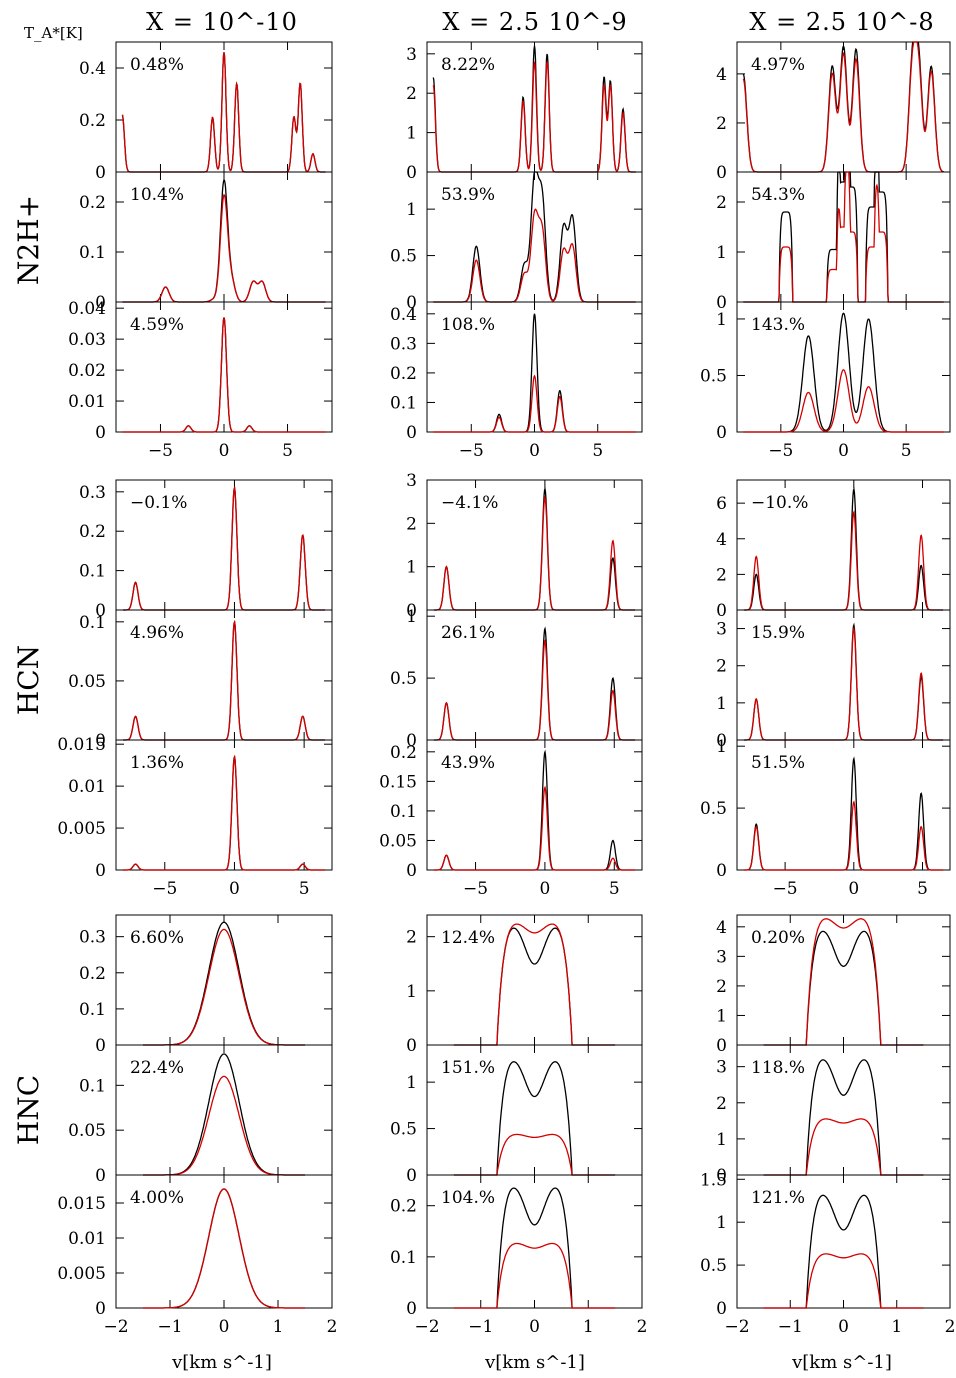 Image resolution: width=956 pixels, height=1378 pixels. I want to click on x-tick-label: −2, so click(426, 1327).